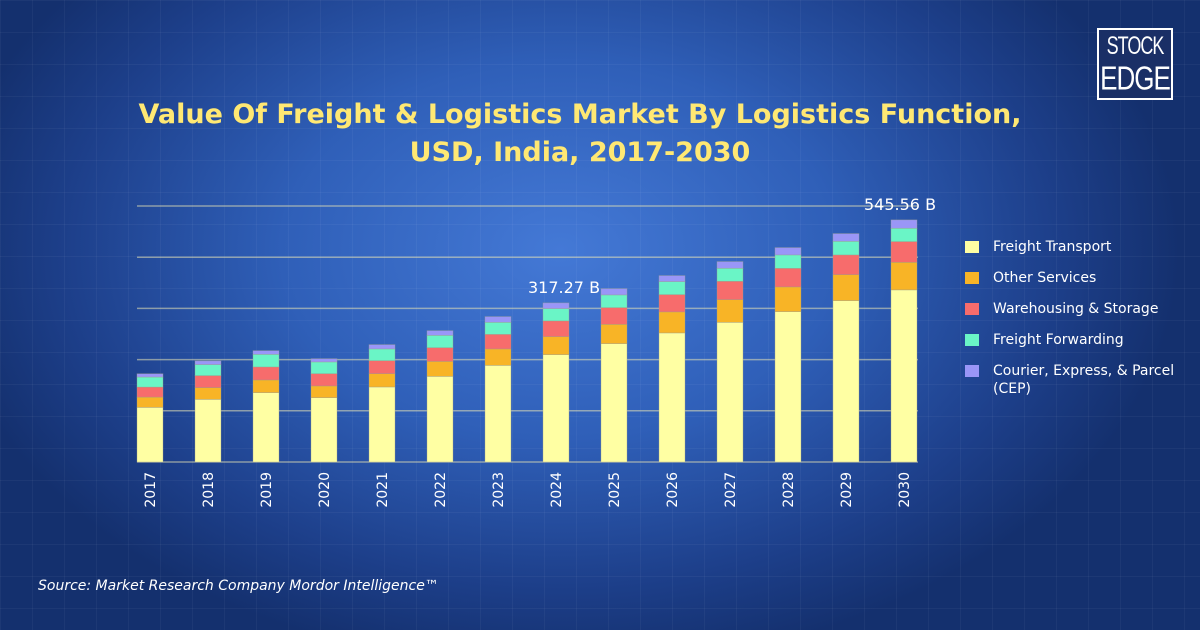 The height and width of the screenshot is (630, 1200). I want to click on x-tick-label: 2028, so click(789, 490).